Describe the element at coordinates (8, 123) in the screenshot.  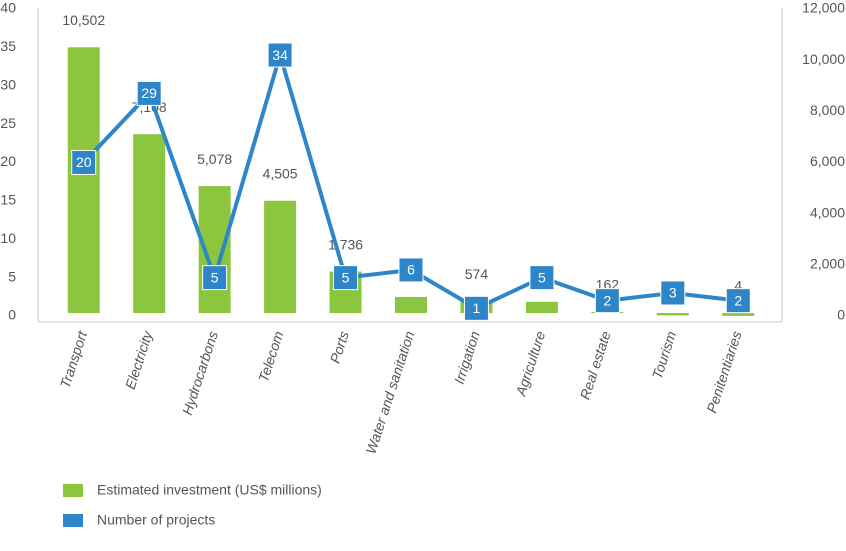
I see `y-tick-label: 25` at that location.